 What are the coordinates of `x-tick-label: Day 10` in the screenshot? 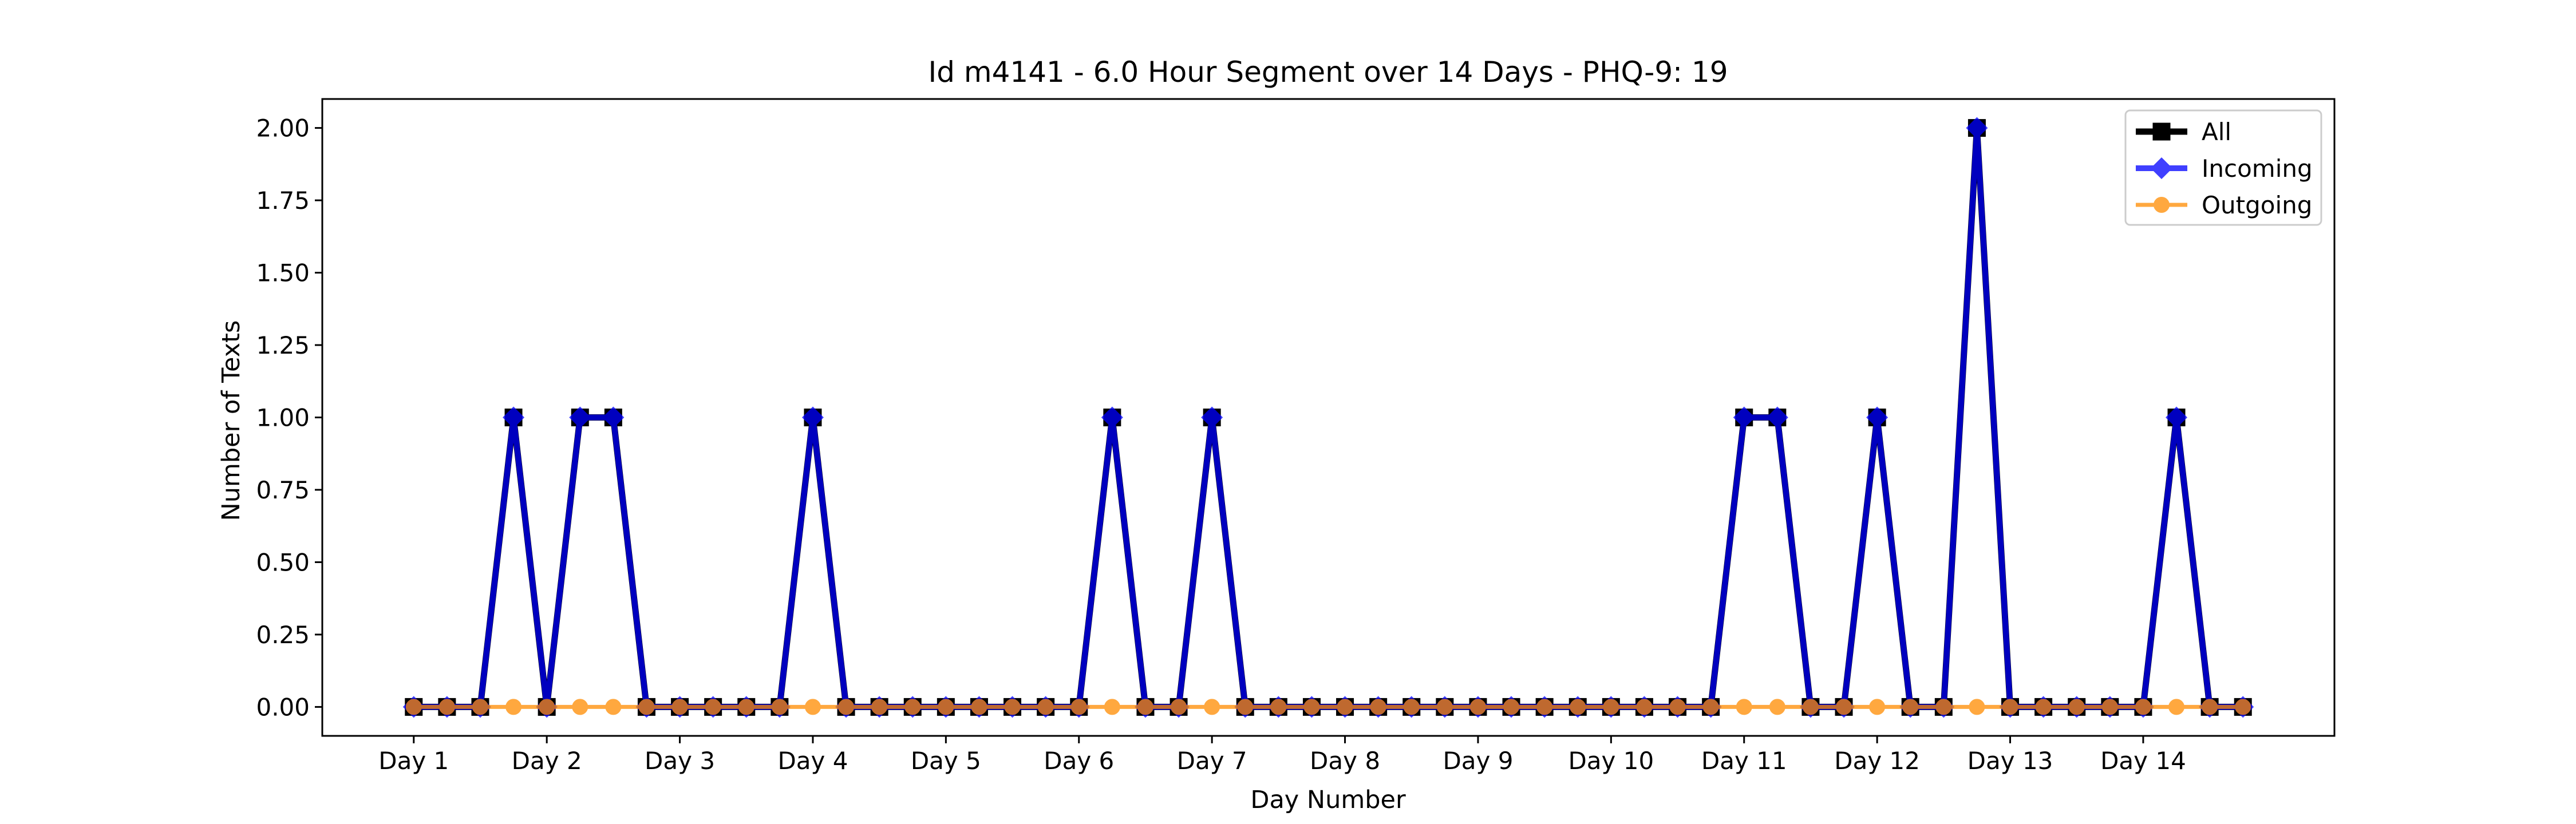 It's located at (1611, 761).